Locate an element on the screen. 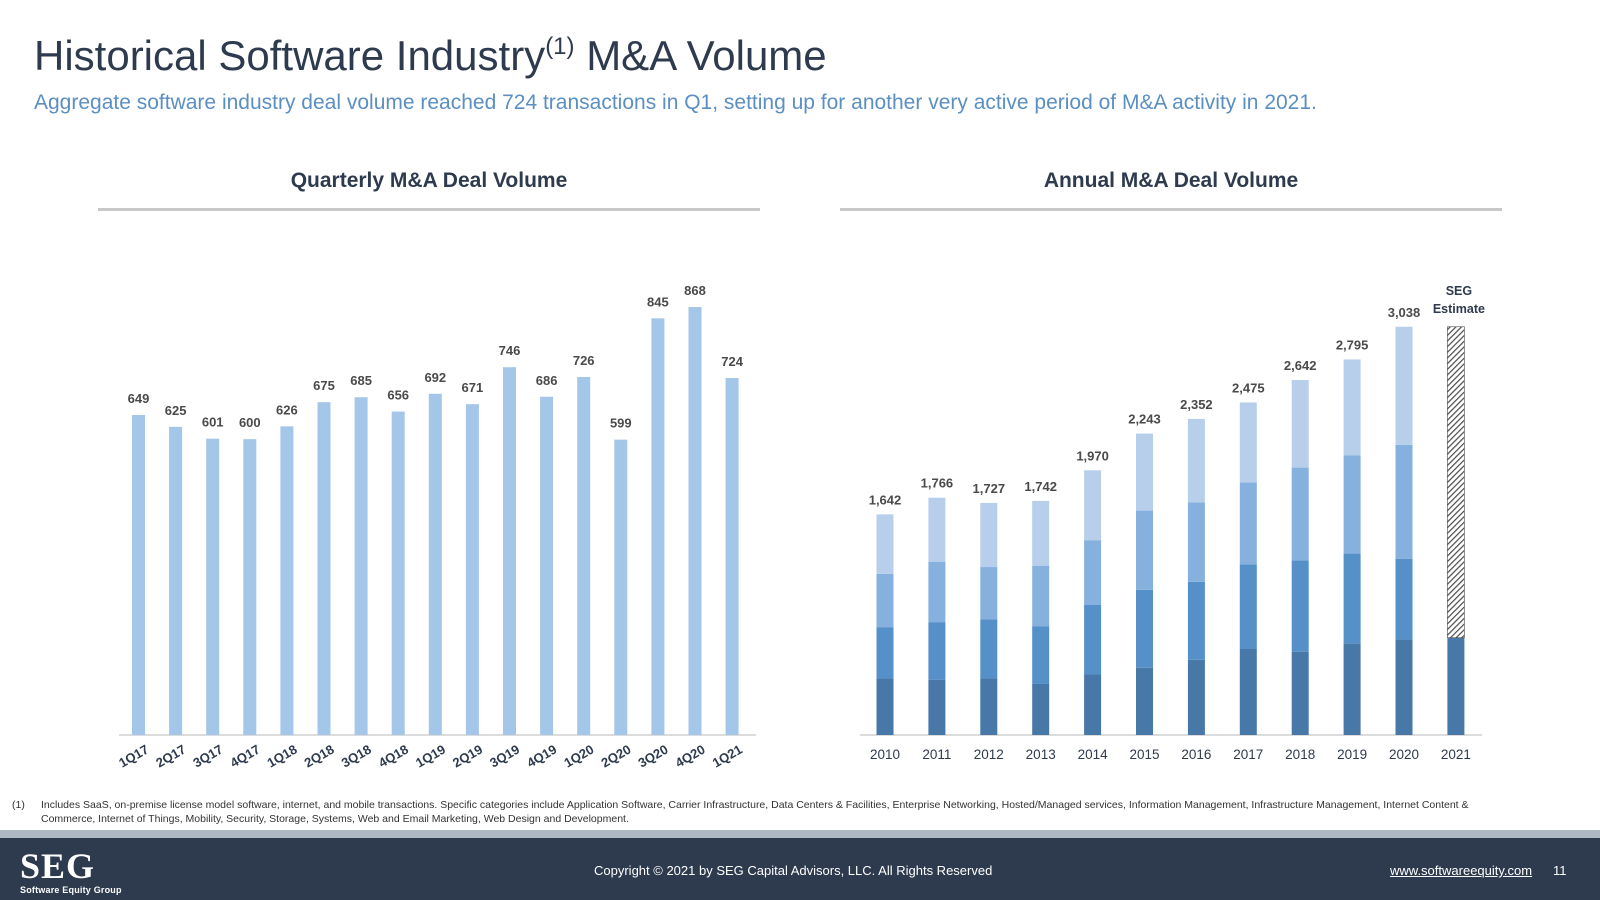 The height and width of the screenshot is (900, 1600). annual-total-label: 2,642 is located at coordinates (1300, 365).